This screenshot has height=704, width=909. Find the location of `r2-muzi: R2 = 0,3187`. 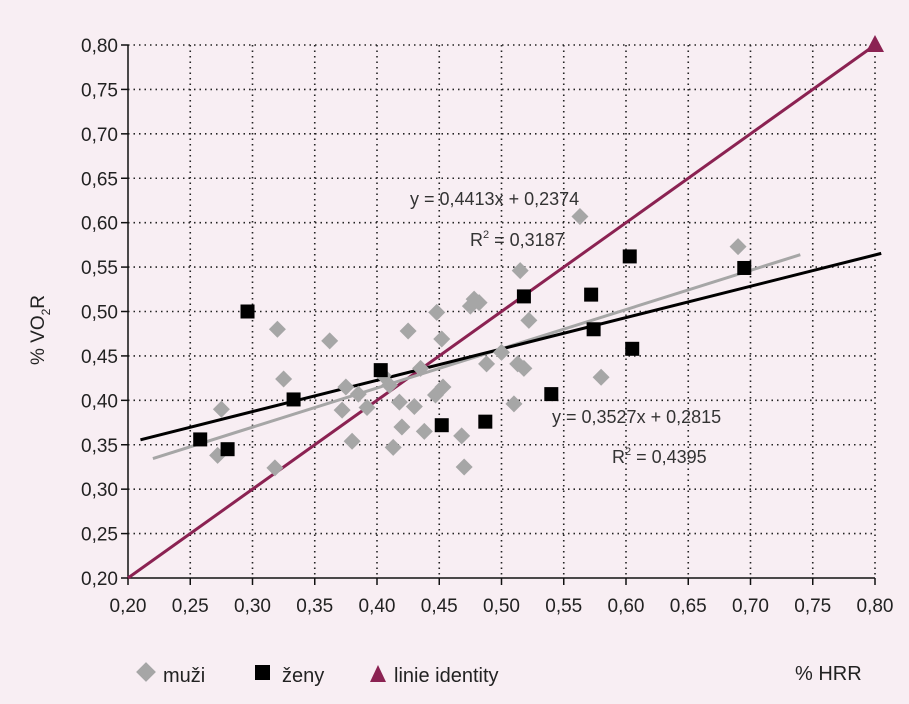

r2-muzi: R2 = 0,3187 is located at coordinates (517, 239).